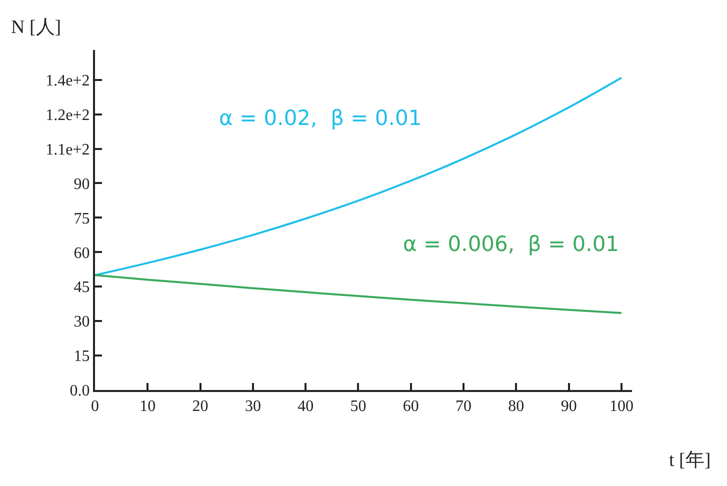  I want to click on x-tick-label: 50, so click(358, 407).